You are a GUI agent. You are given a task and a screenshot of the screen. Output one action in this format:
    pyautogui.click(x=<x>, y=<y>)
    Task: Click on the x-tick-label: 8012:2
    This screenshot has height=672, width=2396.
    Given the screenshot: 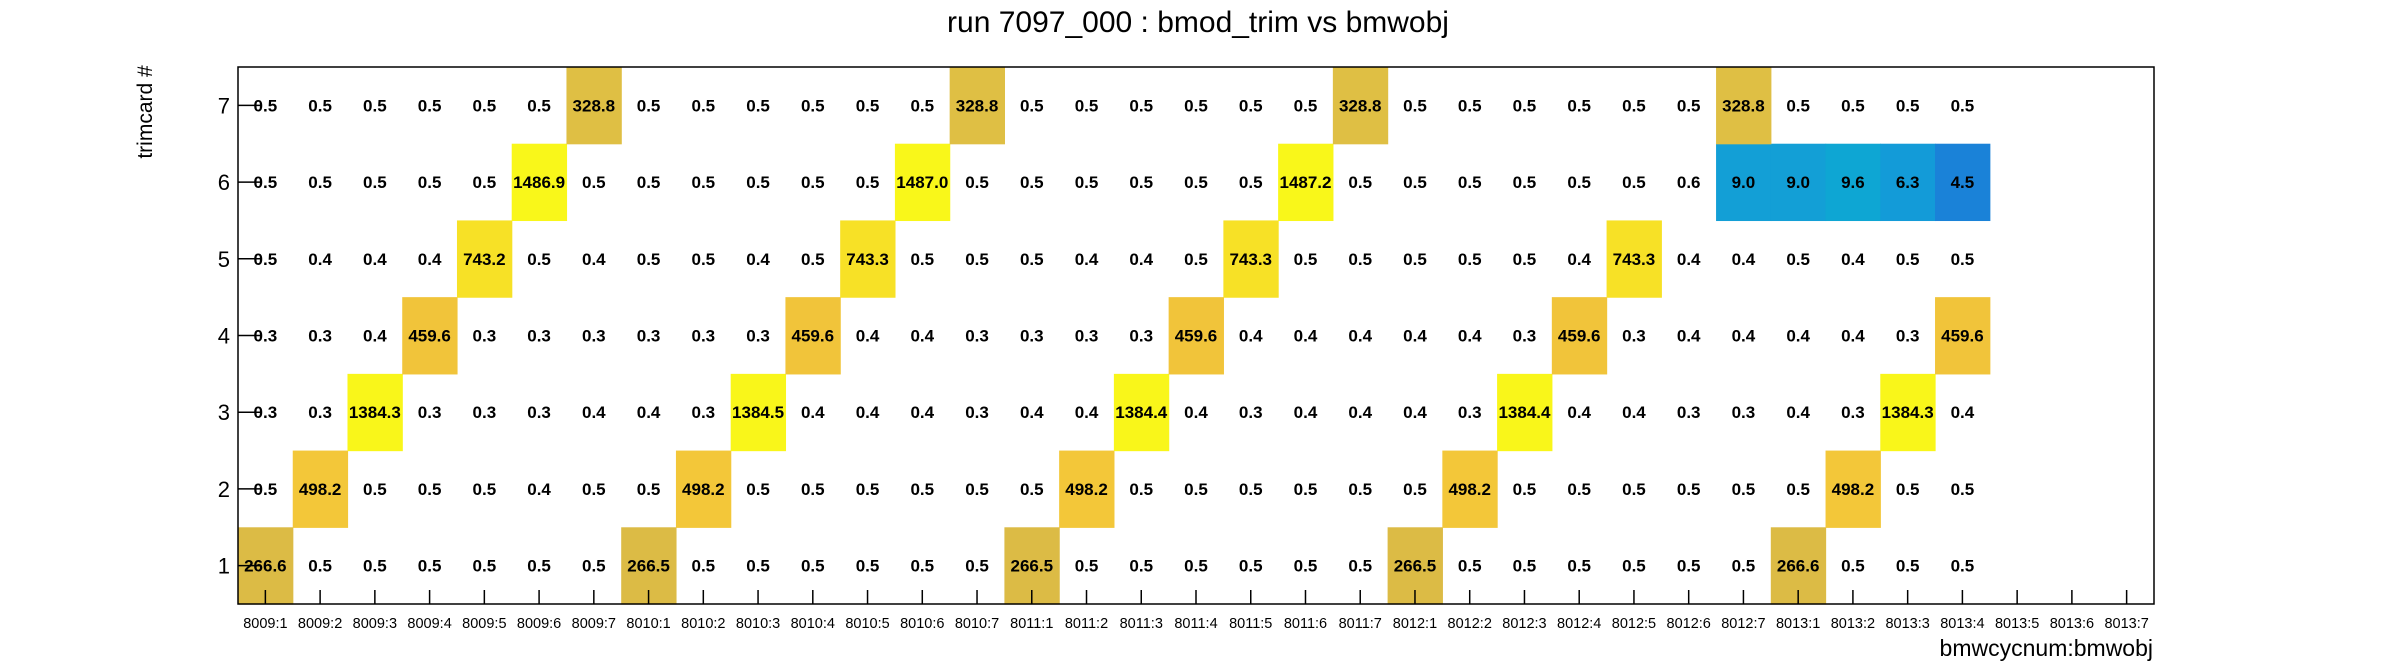 What is the action you would take?
    pyautogui.click(x=1470, y=624)
    